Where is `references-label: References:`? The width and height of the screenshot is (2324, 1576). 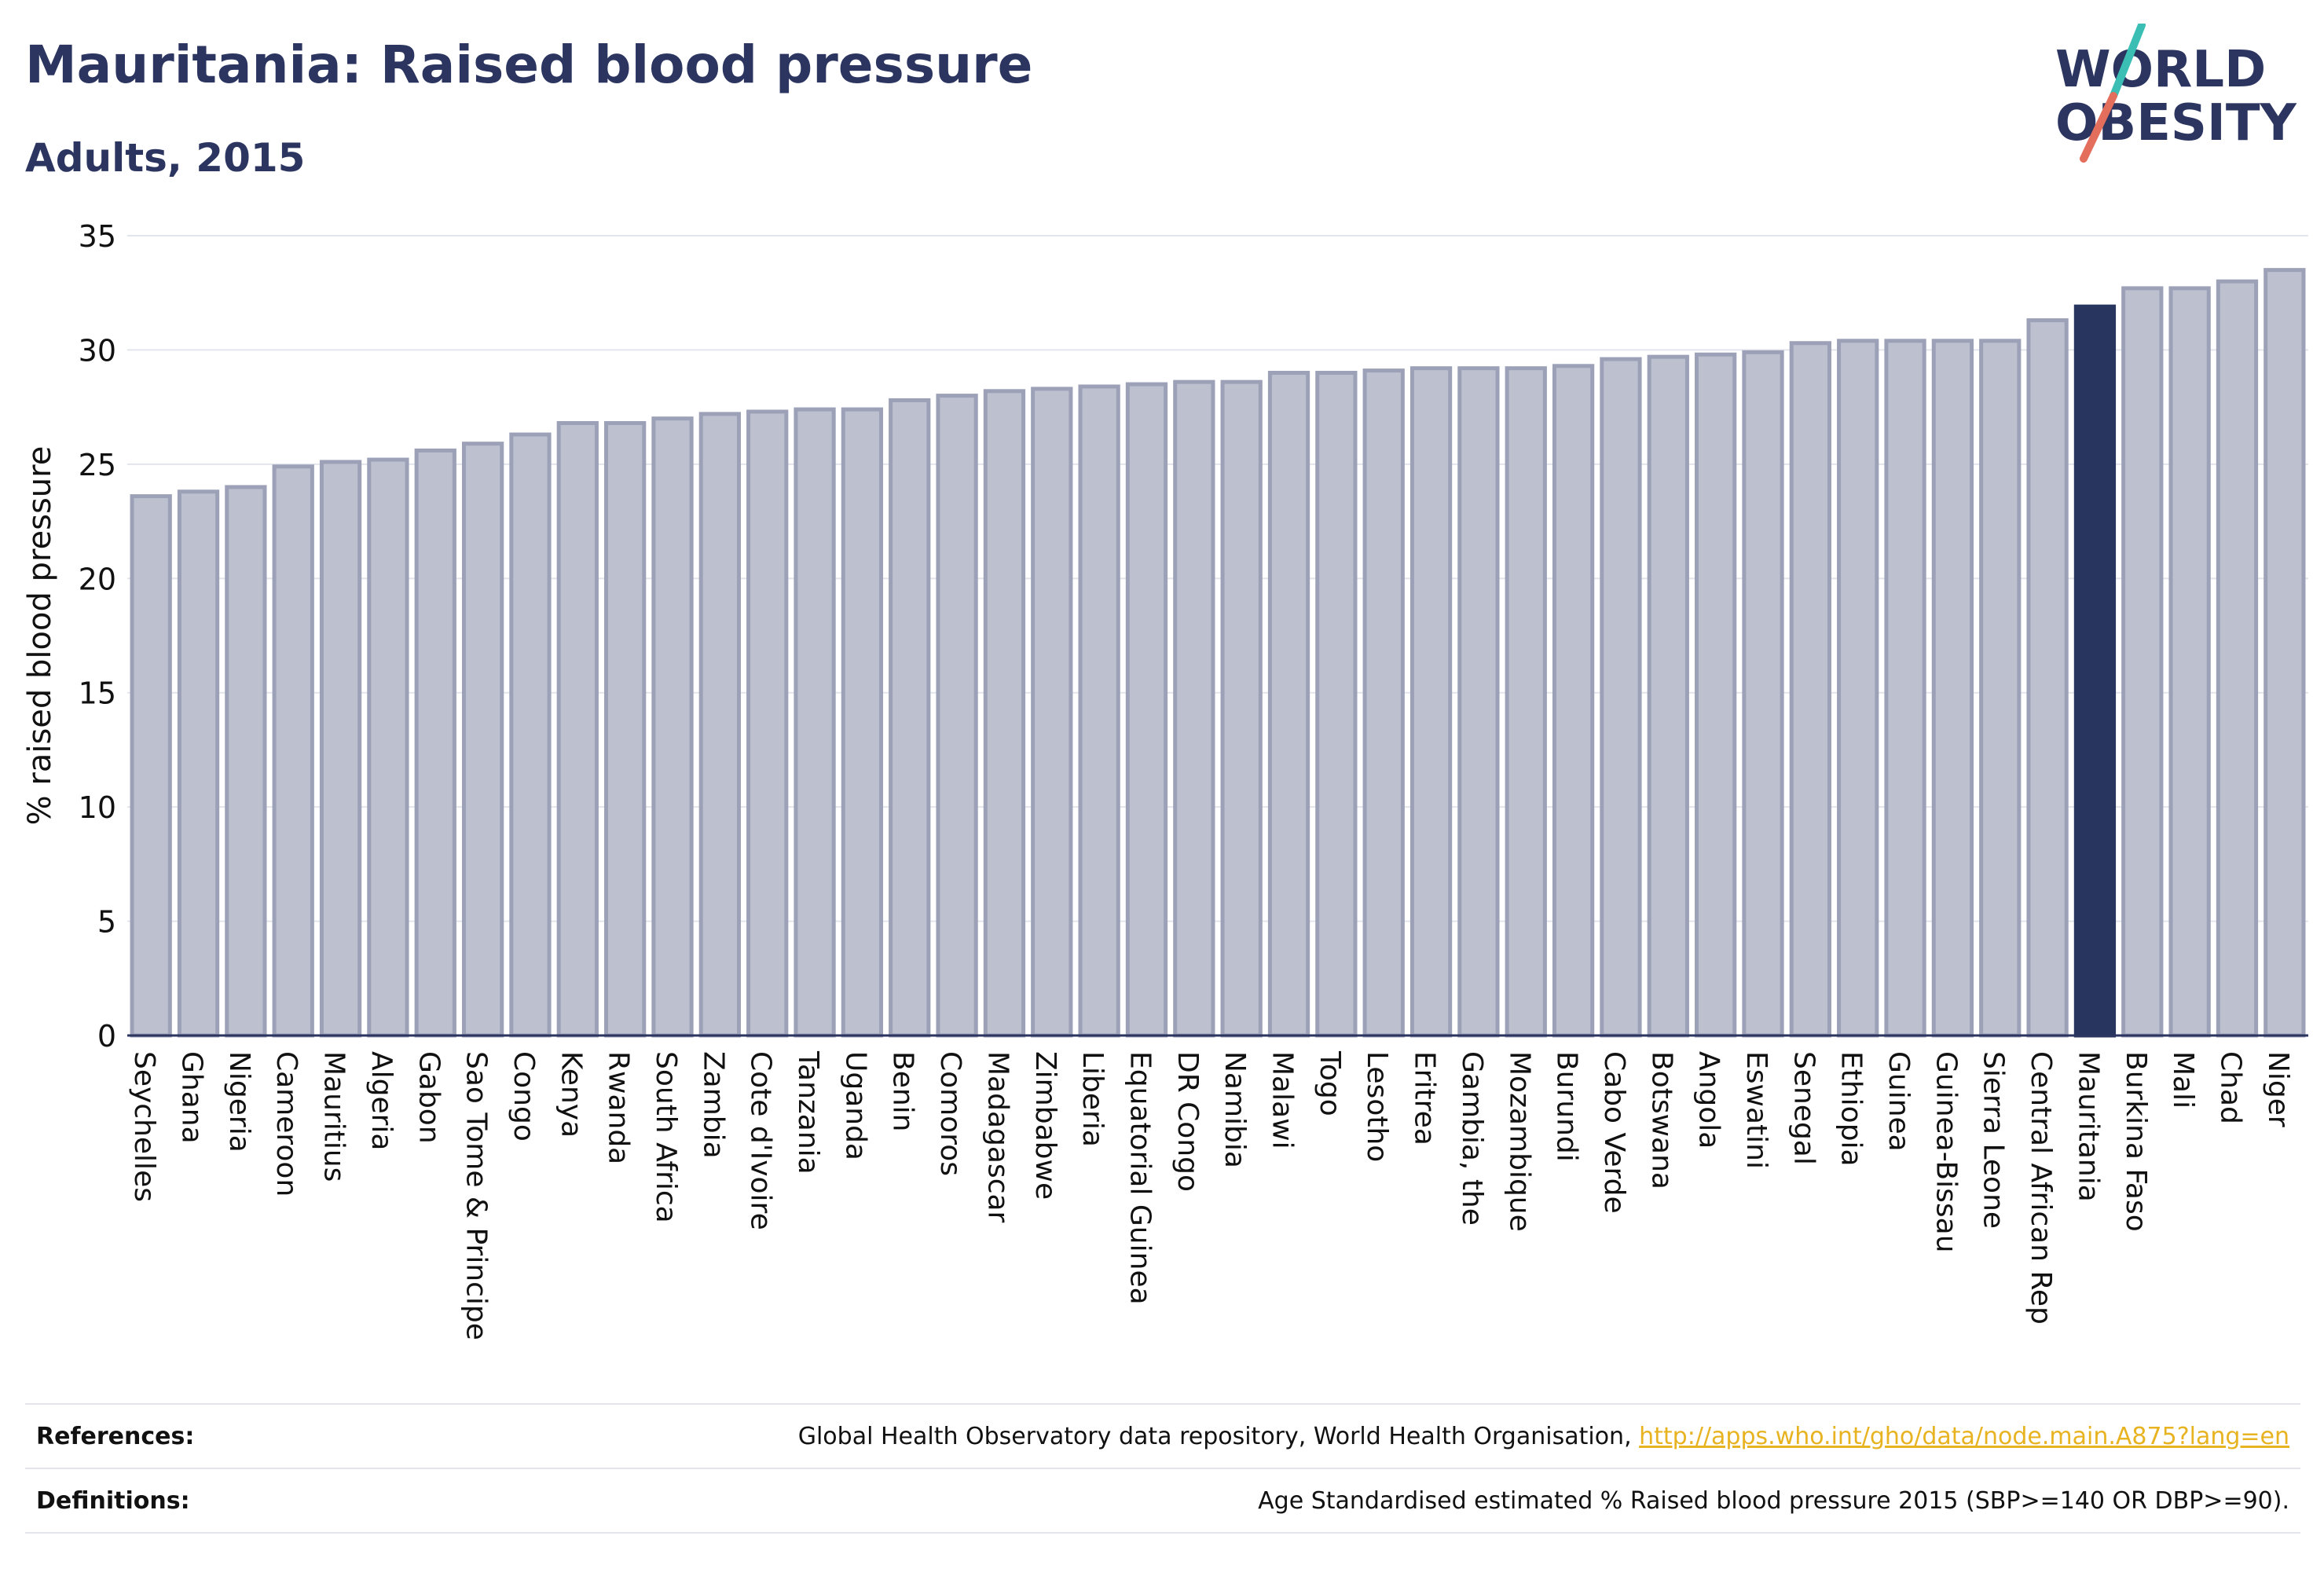
references-label: References: is located at coordinates (115, 1436).